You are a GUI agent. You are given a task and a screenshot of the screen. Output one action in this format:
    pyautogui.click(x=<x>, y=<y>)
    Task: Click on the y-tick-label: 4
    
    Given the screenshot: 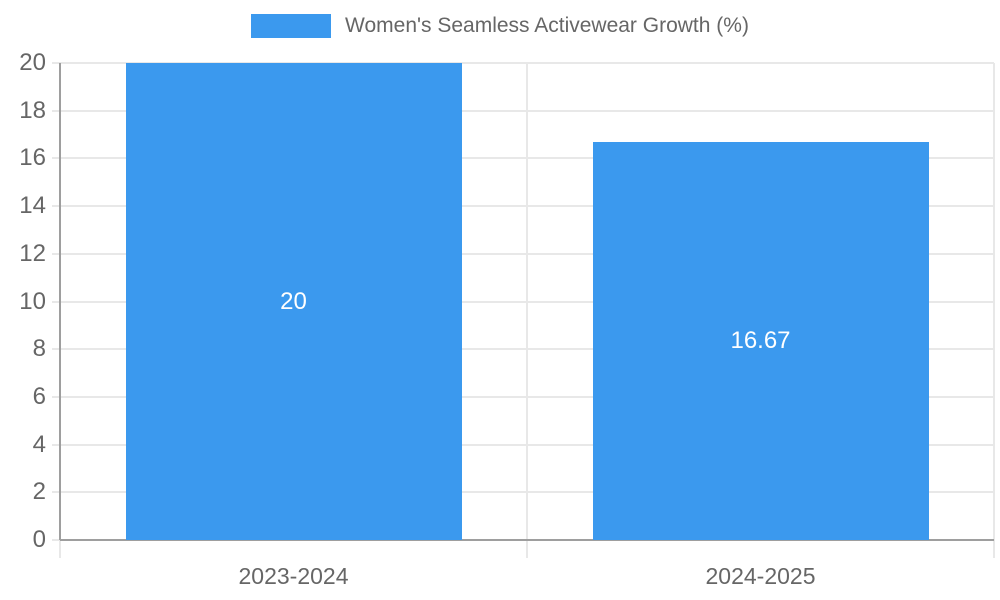 What is the action you would take?
    pyautogui.click(x=39, y=444)
    